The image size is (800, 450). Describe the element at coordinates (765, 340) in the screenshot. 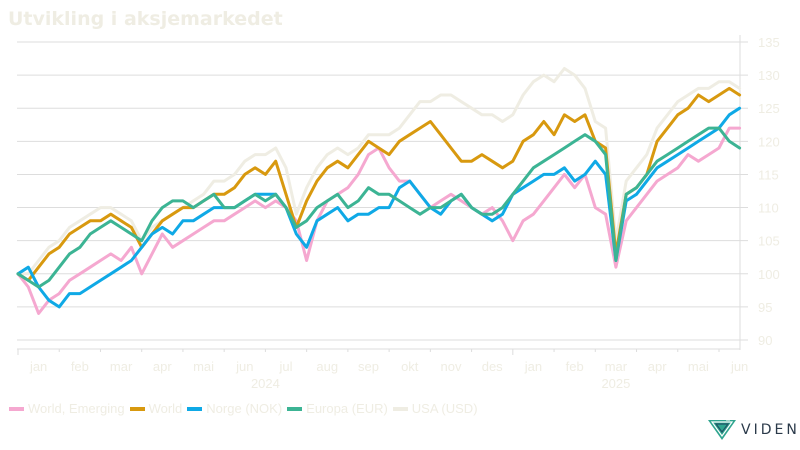

I see `y-tick-label: 90` at that location.